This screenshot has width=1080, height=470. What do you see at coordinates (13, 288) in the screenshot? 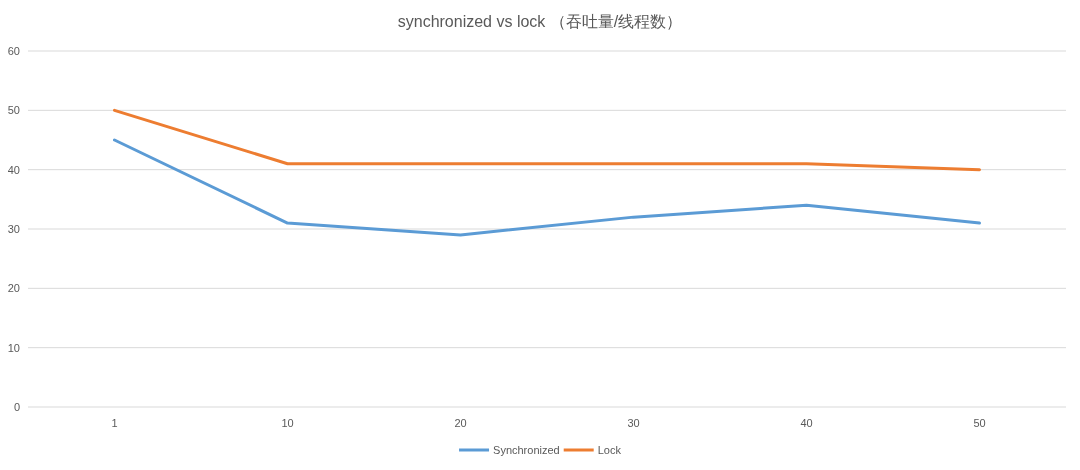
I see `y-tick-label: 20` at bounding box center [13, 288].